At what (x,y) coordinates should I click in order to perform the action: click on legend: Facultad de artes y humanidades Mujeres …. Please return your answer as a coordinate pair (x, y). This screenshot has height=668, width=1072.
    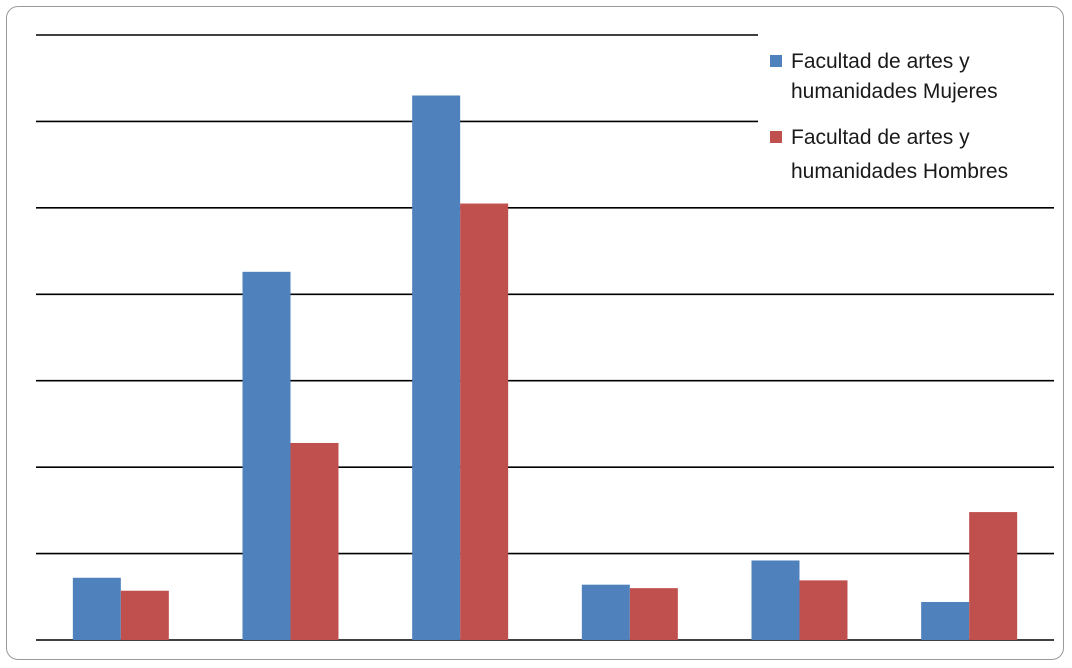
    Looking at the image, I should click on (906, 112).